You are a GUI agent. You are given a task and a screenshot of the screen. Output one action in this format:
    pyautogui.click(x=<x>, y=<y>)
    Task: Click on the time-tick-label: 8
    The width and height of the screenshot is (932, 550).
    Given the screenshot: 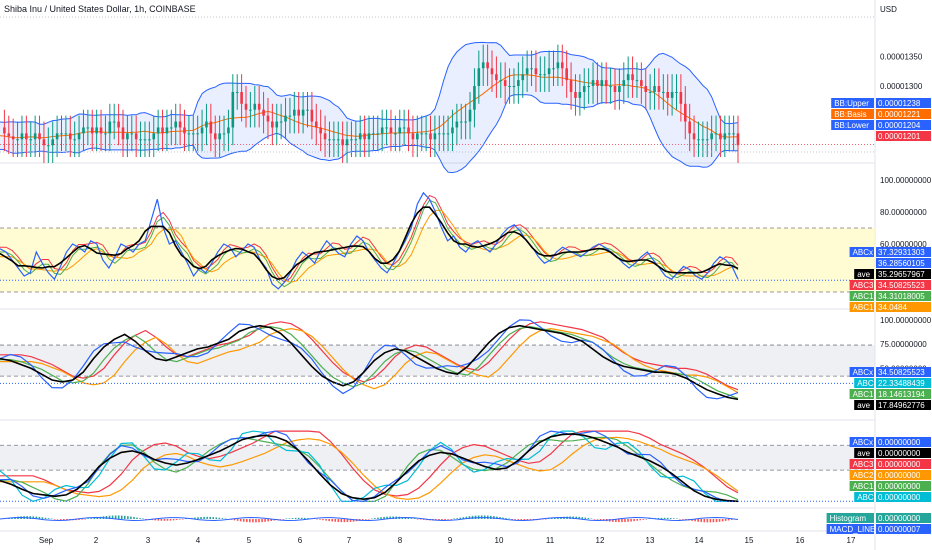 What is the action you would take?
    pyautogui.click(x=400, y=540)
    